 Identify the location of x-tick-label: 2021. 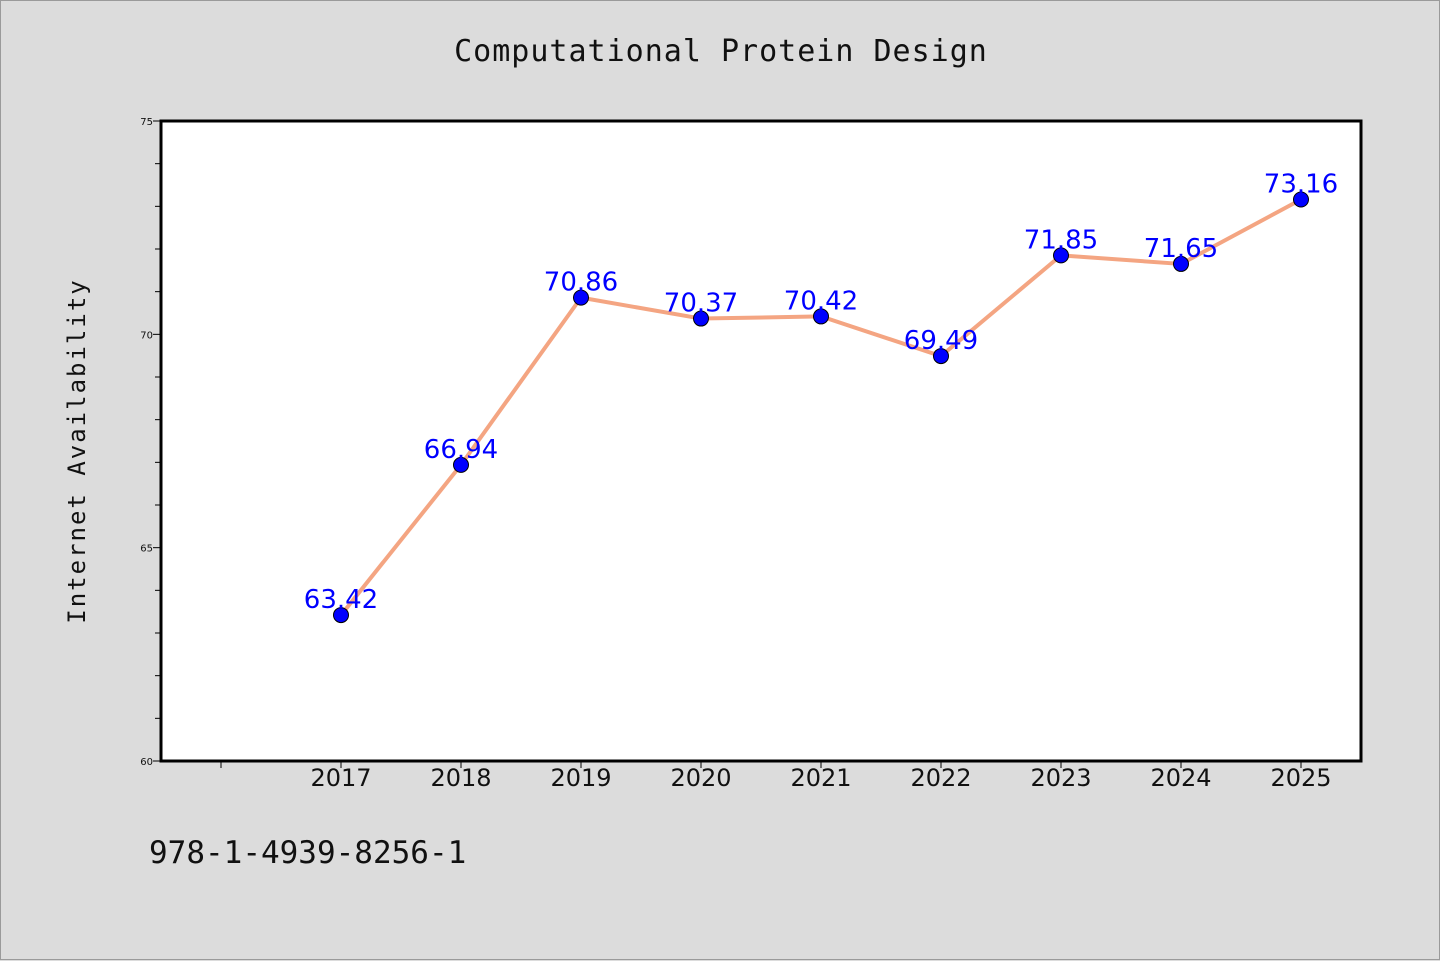
(820, 778).